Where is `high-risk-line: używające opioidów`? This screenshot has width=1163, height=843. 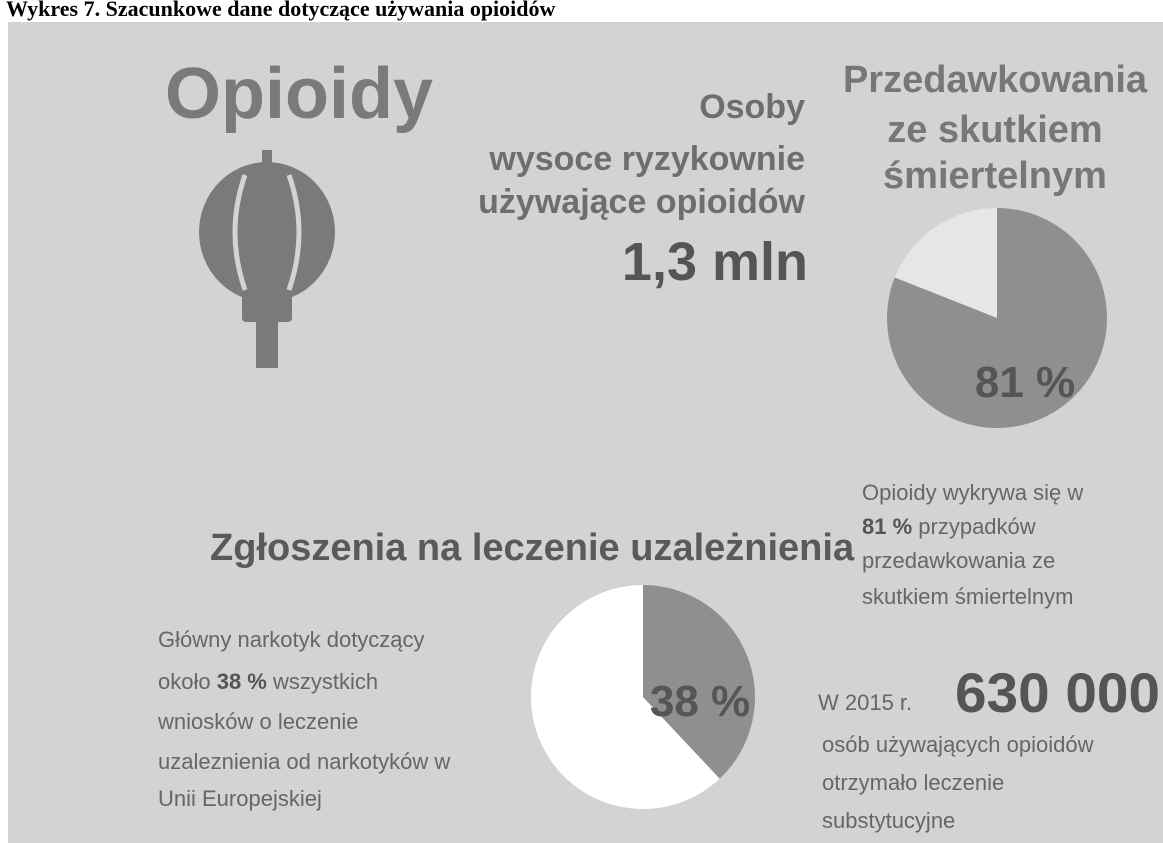
high-risk-line: używające opioidów is located at coordinates (641, 202).